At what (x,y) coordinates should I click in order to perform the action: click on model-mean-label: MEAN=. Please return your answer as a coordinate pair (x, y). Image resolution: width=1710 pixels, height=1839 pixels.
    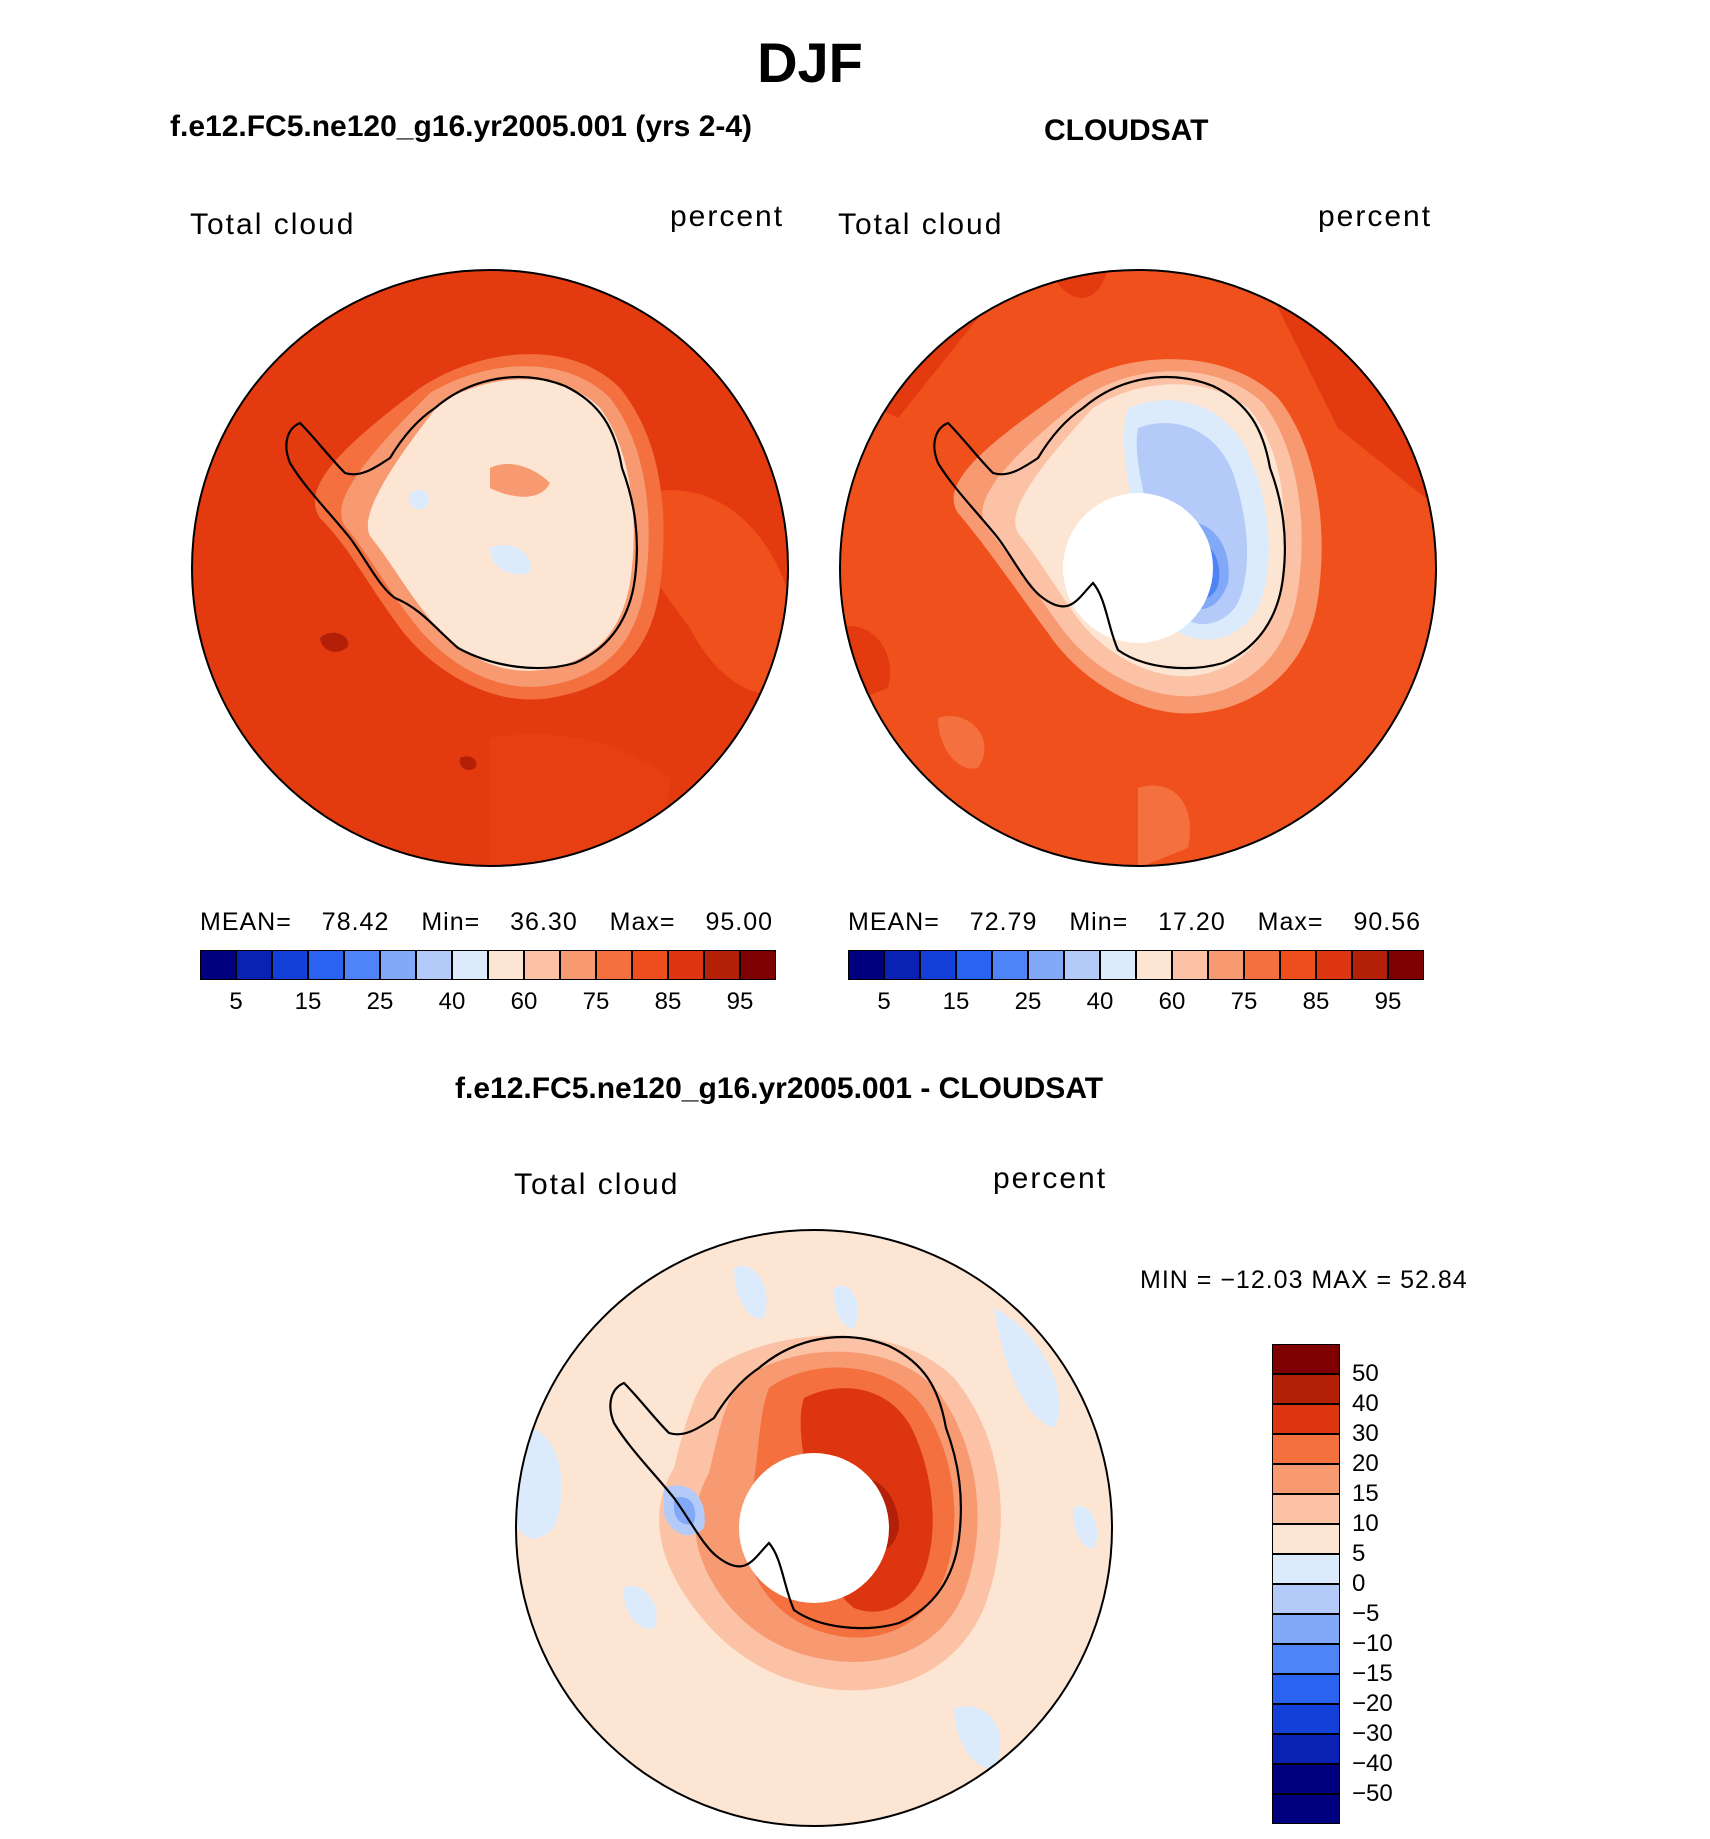
    Looking at the image, I should click on (246, 922).